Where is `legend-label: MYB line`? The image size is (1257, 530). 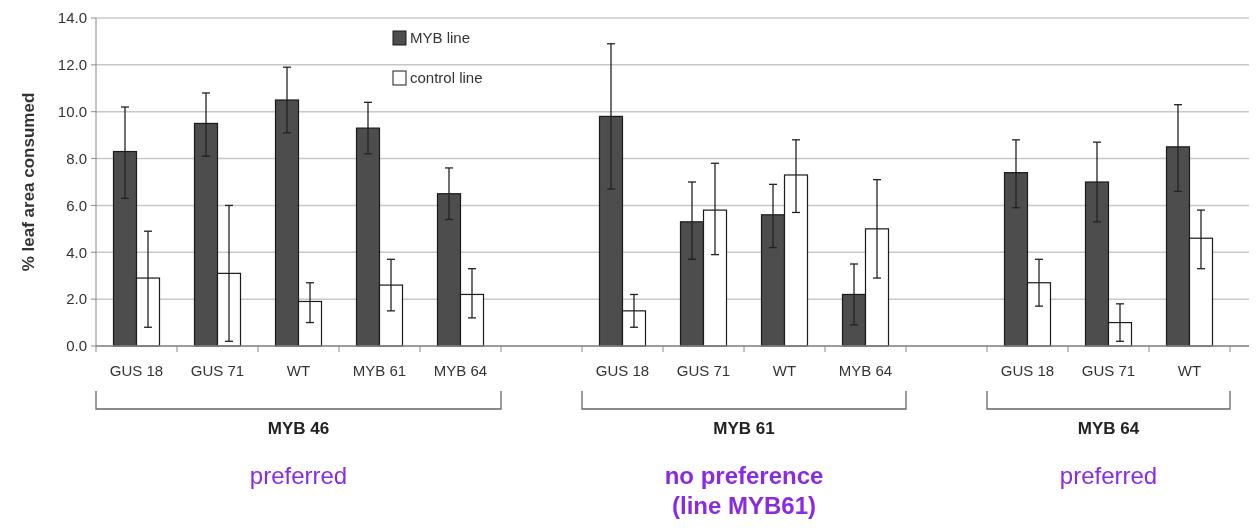 legend-label: MYB line is located at coordinates (440, 38).